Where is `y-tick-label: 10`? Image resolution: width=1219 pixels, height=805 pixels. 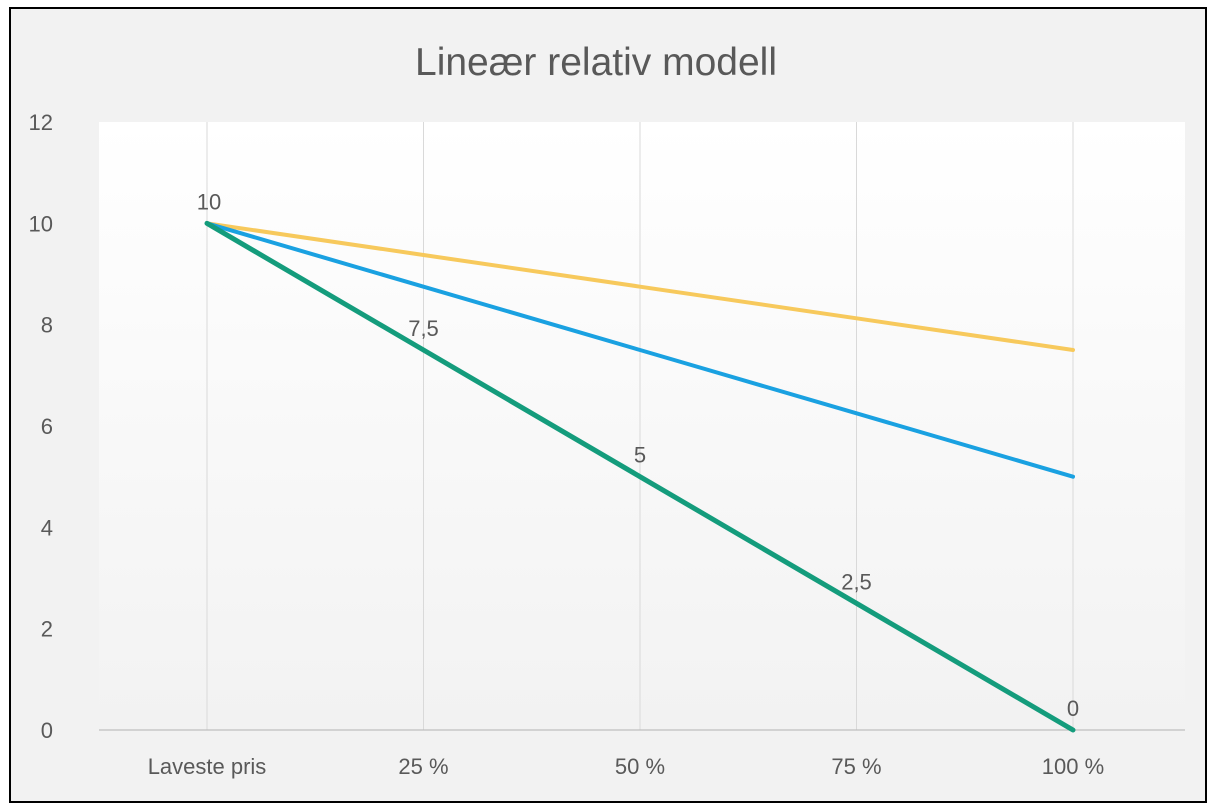 y-tick-label: 10 is located at coordinates (41, 223).